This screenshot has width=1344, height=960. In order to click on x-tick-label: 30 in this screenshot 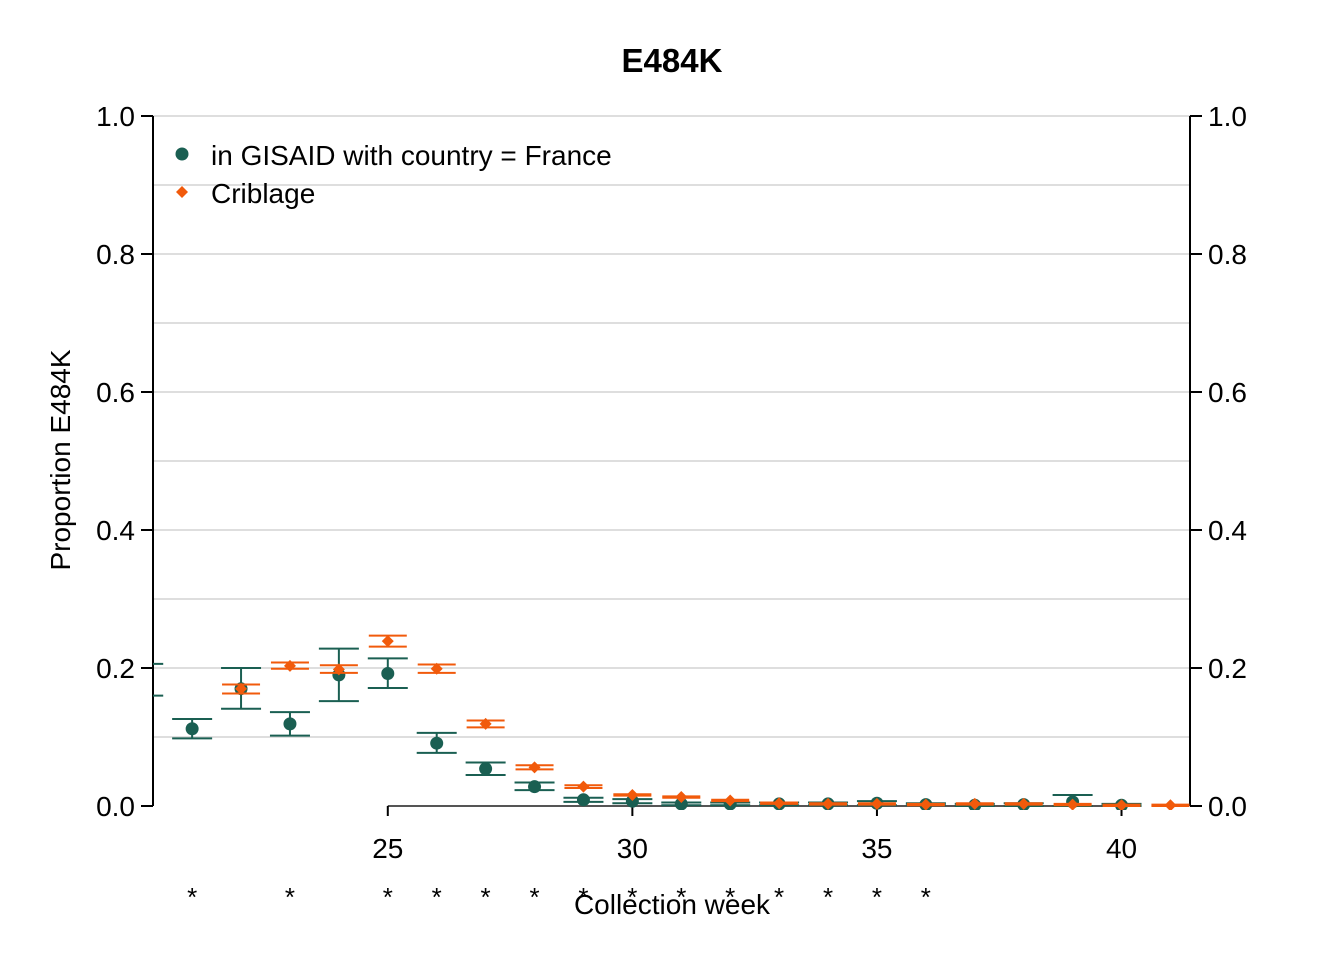, I will do `click(632, 848)`.